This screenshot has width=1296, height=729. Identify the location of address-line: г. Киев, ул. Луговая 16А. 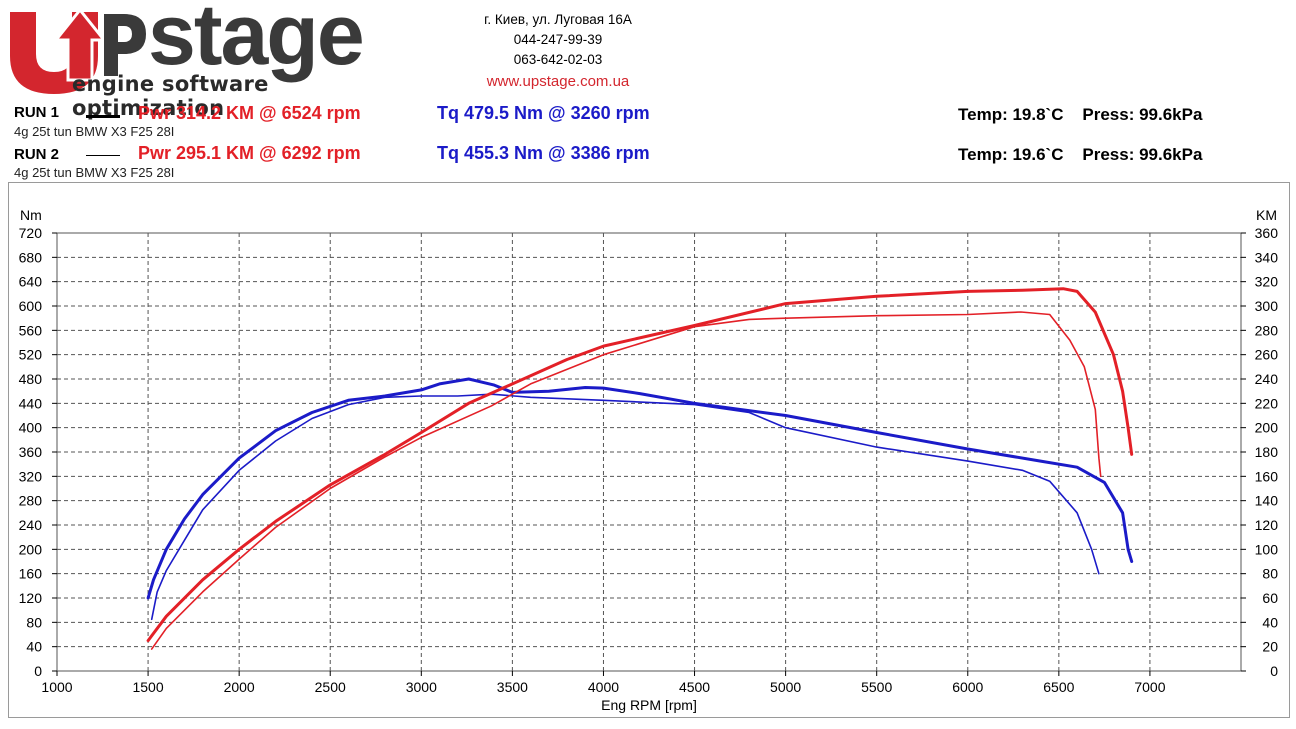
(558, 19).